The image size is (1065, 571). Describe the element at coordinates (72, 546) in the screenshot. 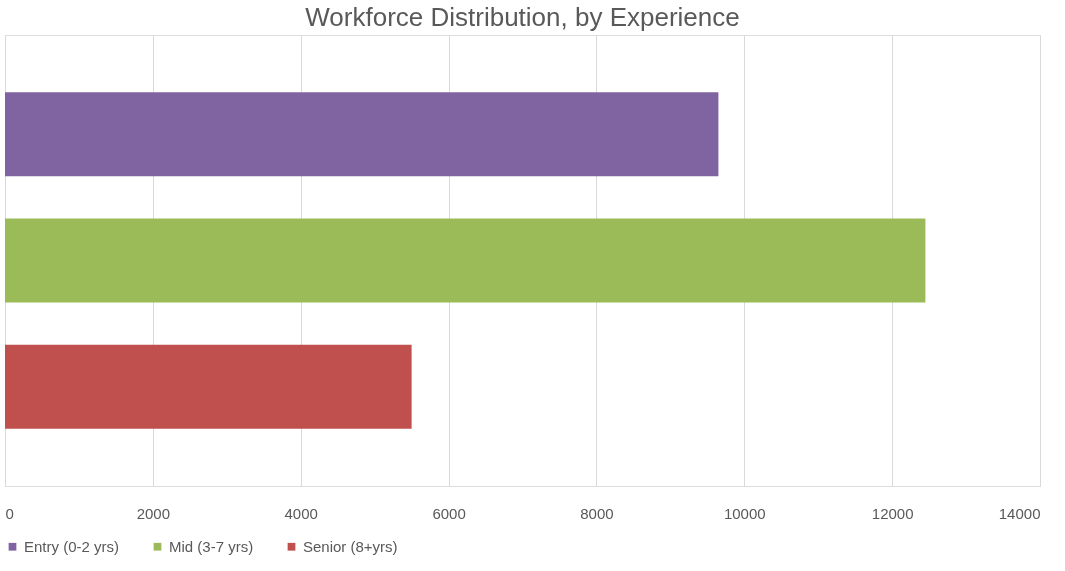

I see `legend-label: Entry (0-2 yrs)` at that location.